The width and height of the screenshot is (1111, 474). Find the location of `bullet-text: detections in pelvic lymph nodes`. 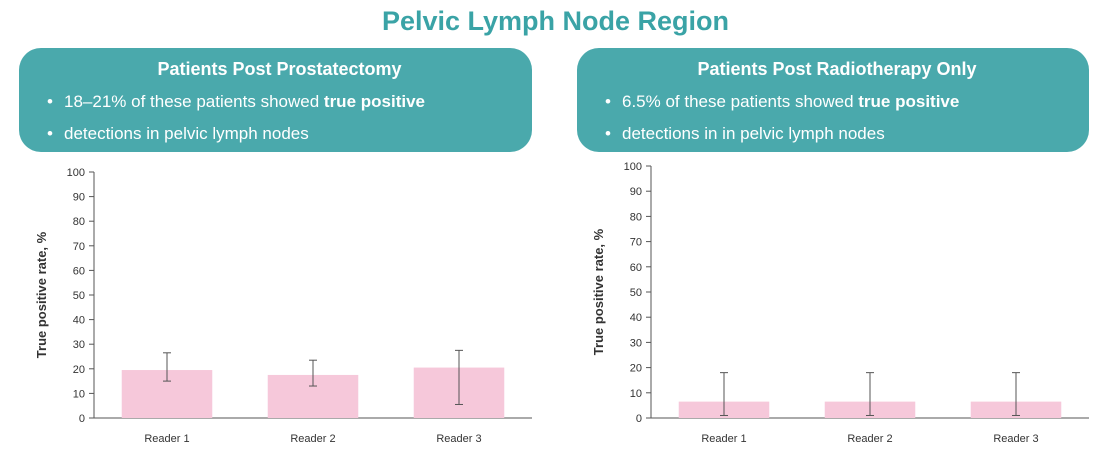

bullet-text: detections in pelvic lymph nodes is located at coordinates (186, 133).